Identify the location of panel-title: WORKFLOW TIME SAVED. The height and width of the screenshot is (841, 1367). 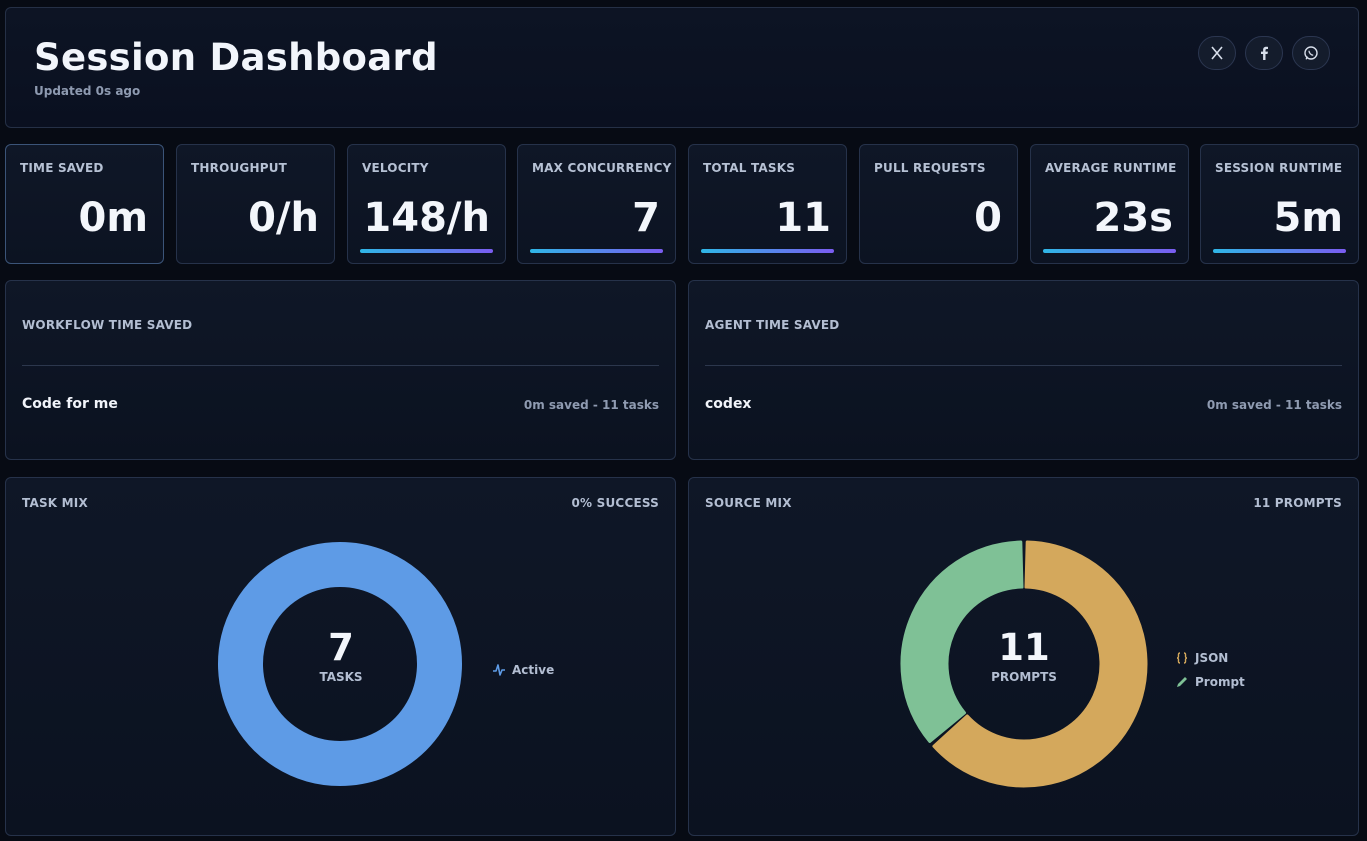
(107, 325).